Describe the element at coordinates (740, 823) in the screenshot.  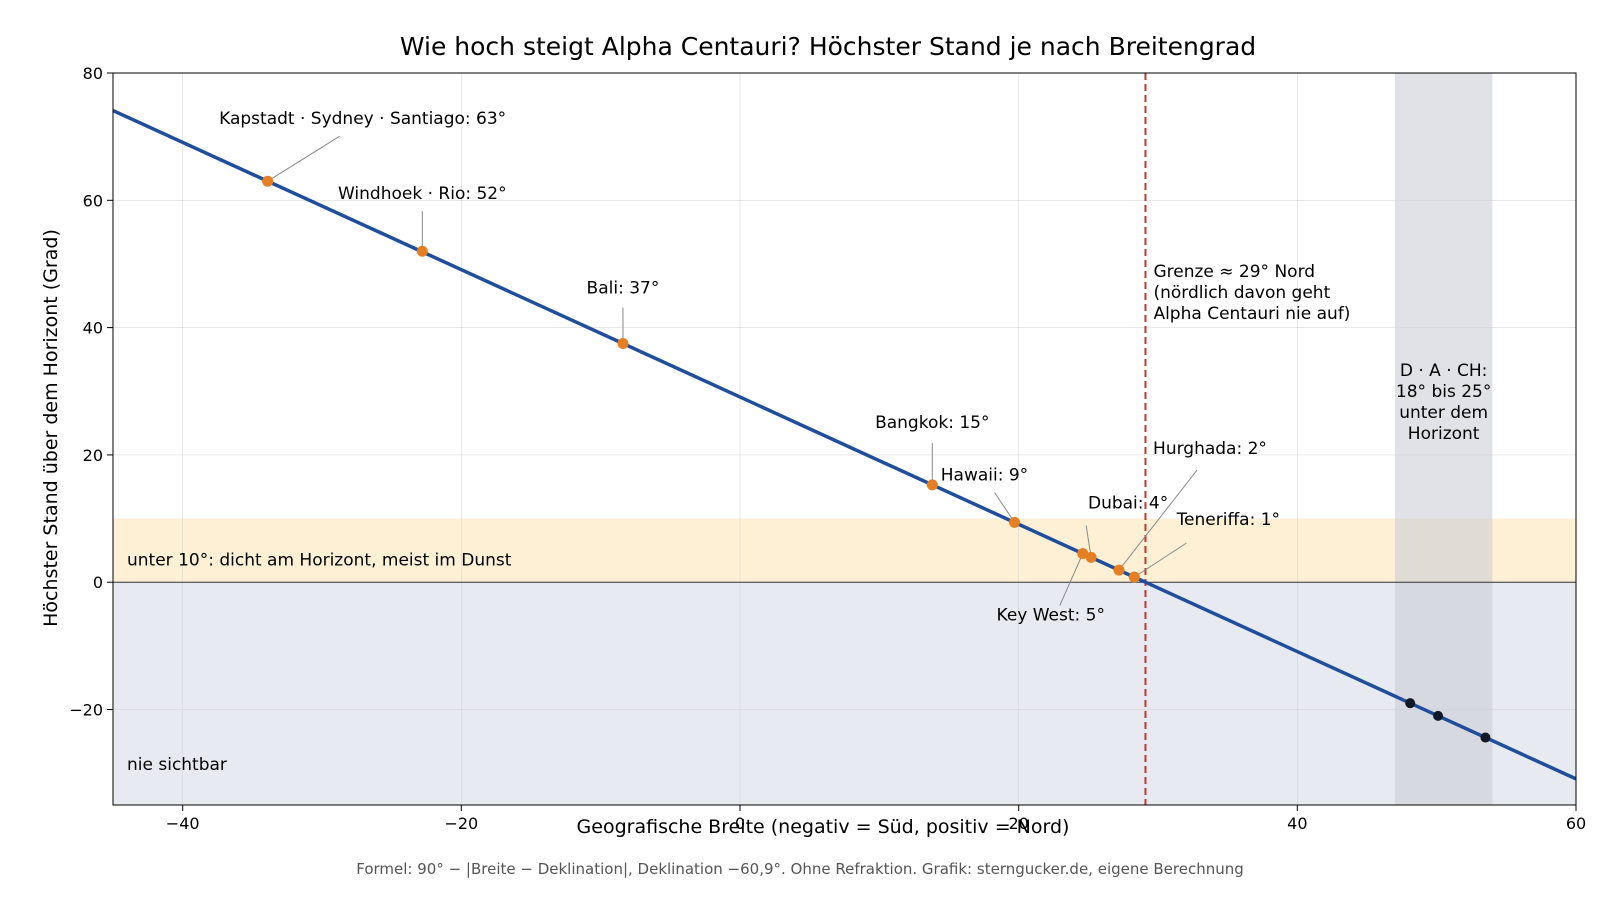
I see `x-tick-label: 0` at that location.